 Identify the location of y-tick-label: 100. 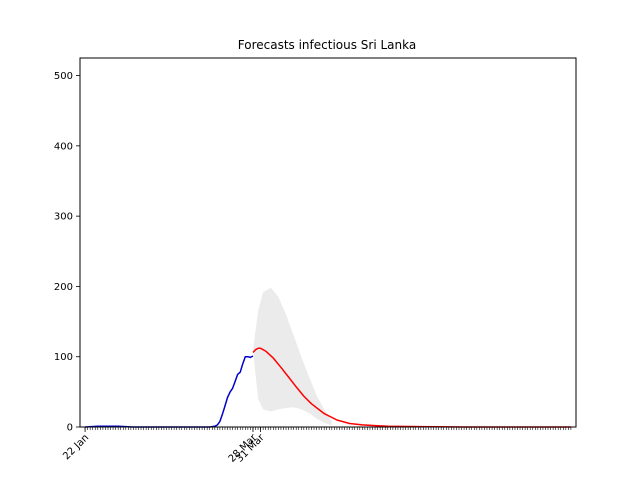
(63, 357).